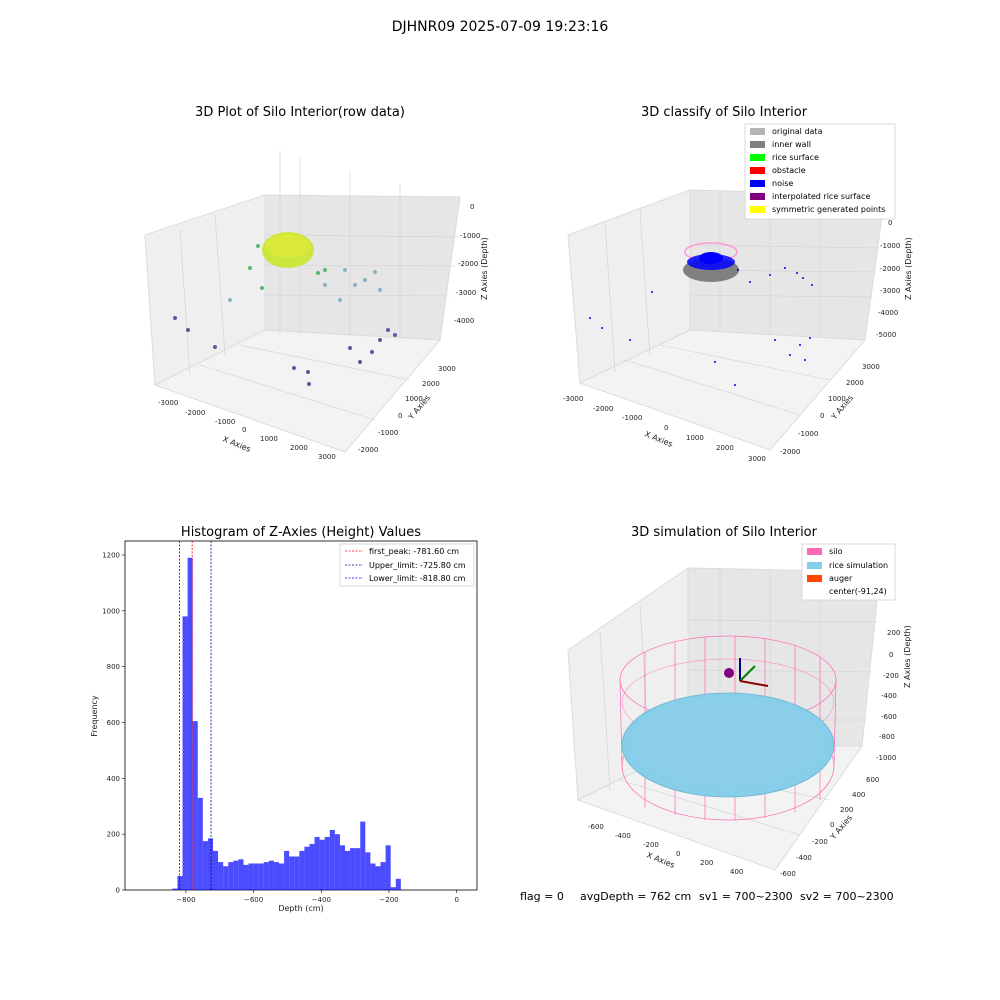 The height and width of the screenshot is (1000, 1000). I want to click on legend-label: first_peak: -781.60 cm, so click(414, 551).